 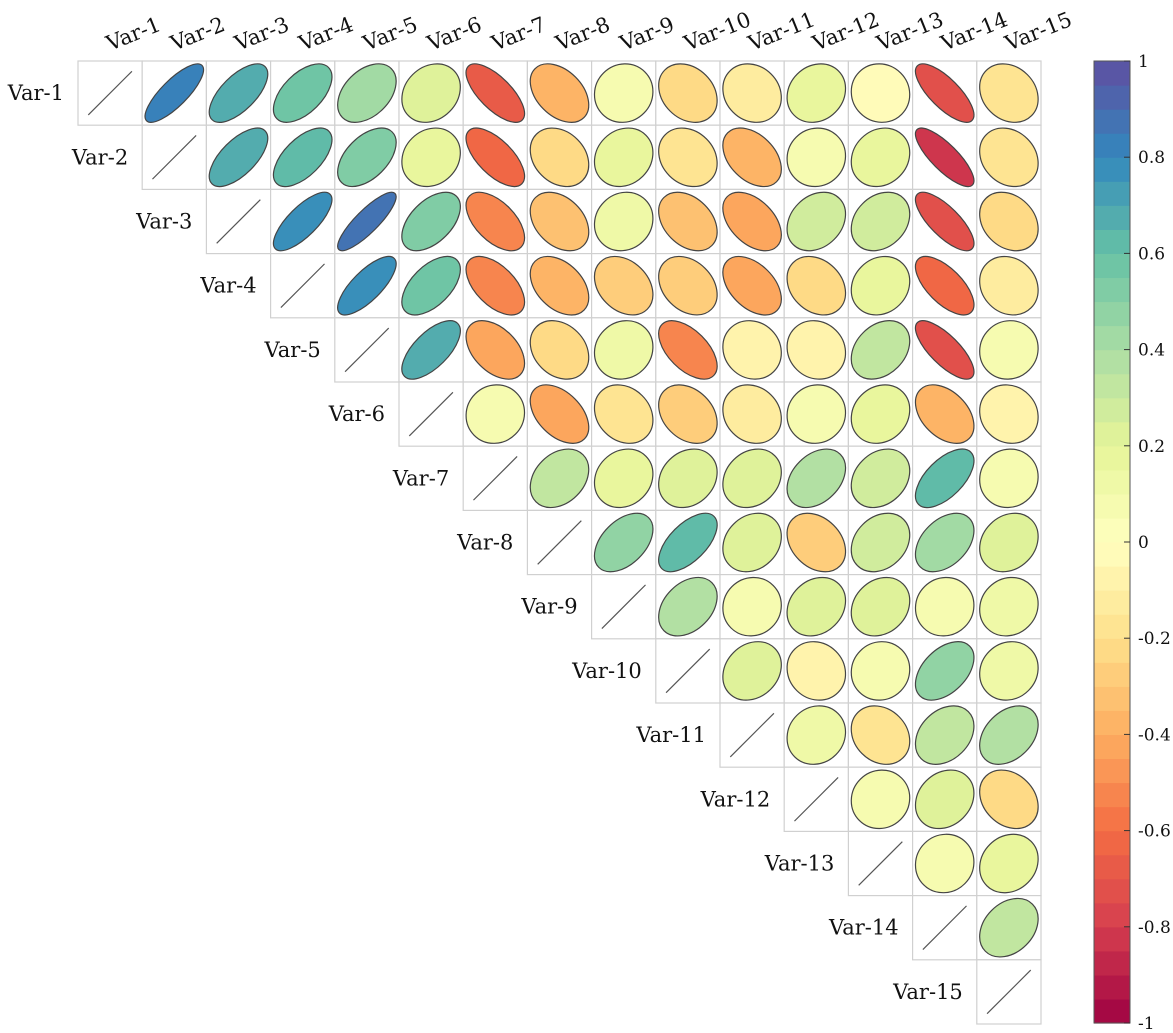 I want to click on colorbar-tick-label: 0.8, so click(x=1151, y=158).